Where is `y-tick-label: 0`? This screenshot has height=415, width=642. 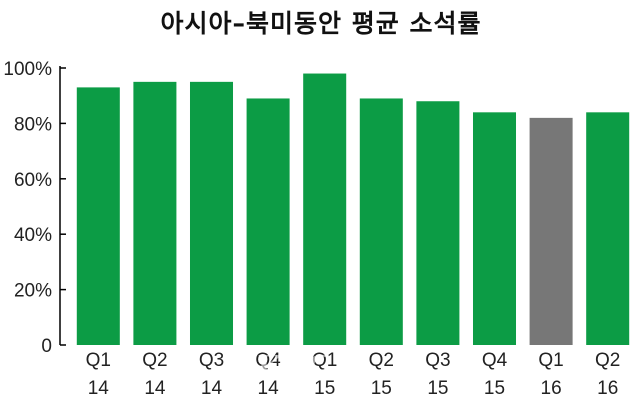
y-tick-label: 0 is located at coordinates (46, 346).